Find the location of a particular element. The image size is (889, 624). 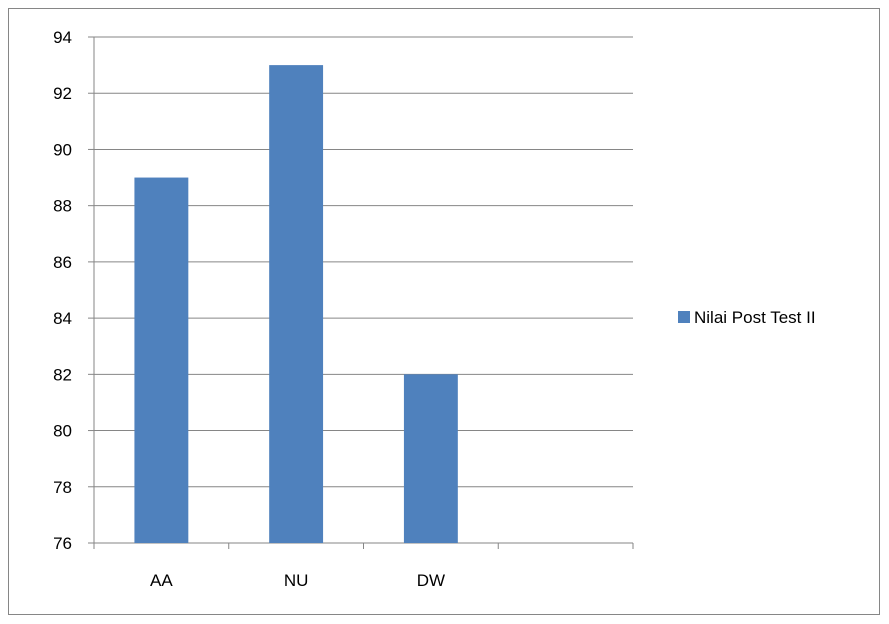

y-tick-label-86: 86 is located at coordinates (62, 262).